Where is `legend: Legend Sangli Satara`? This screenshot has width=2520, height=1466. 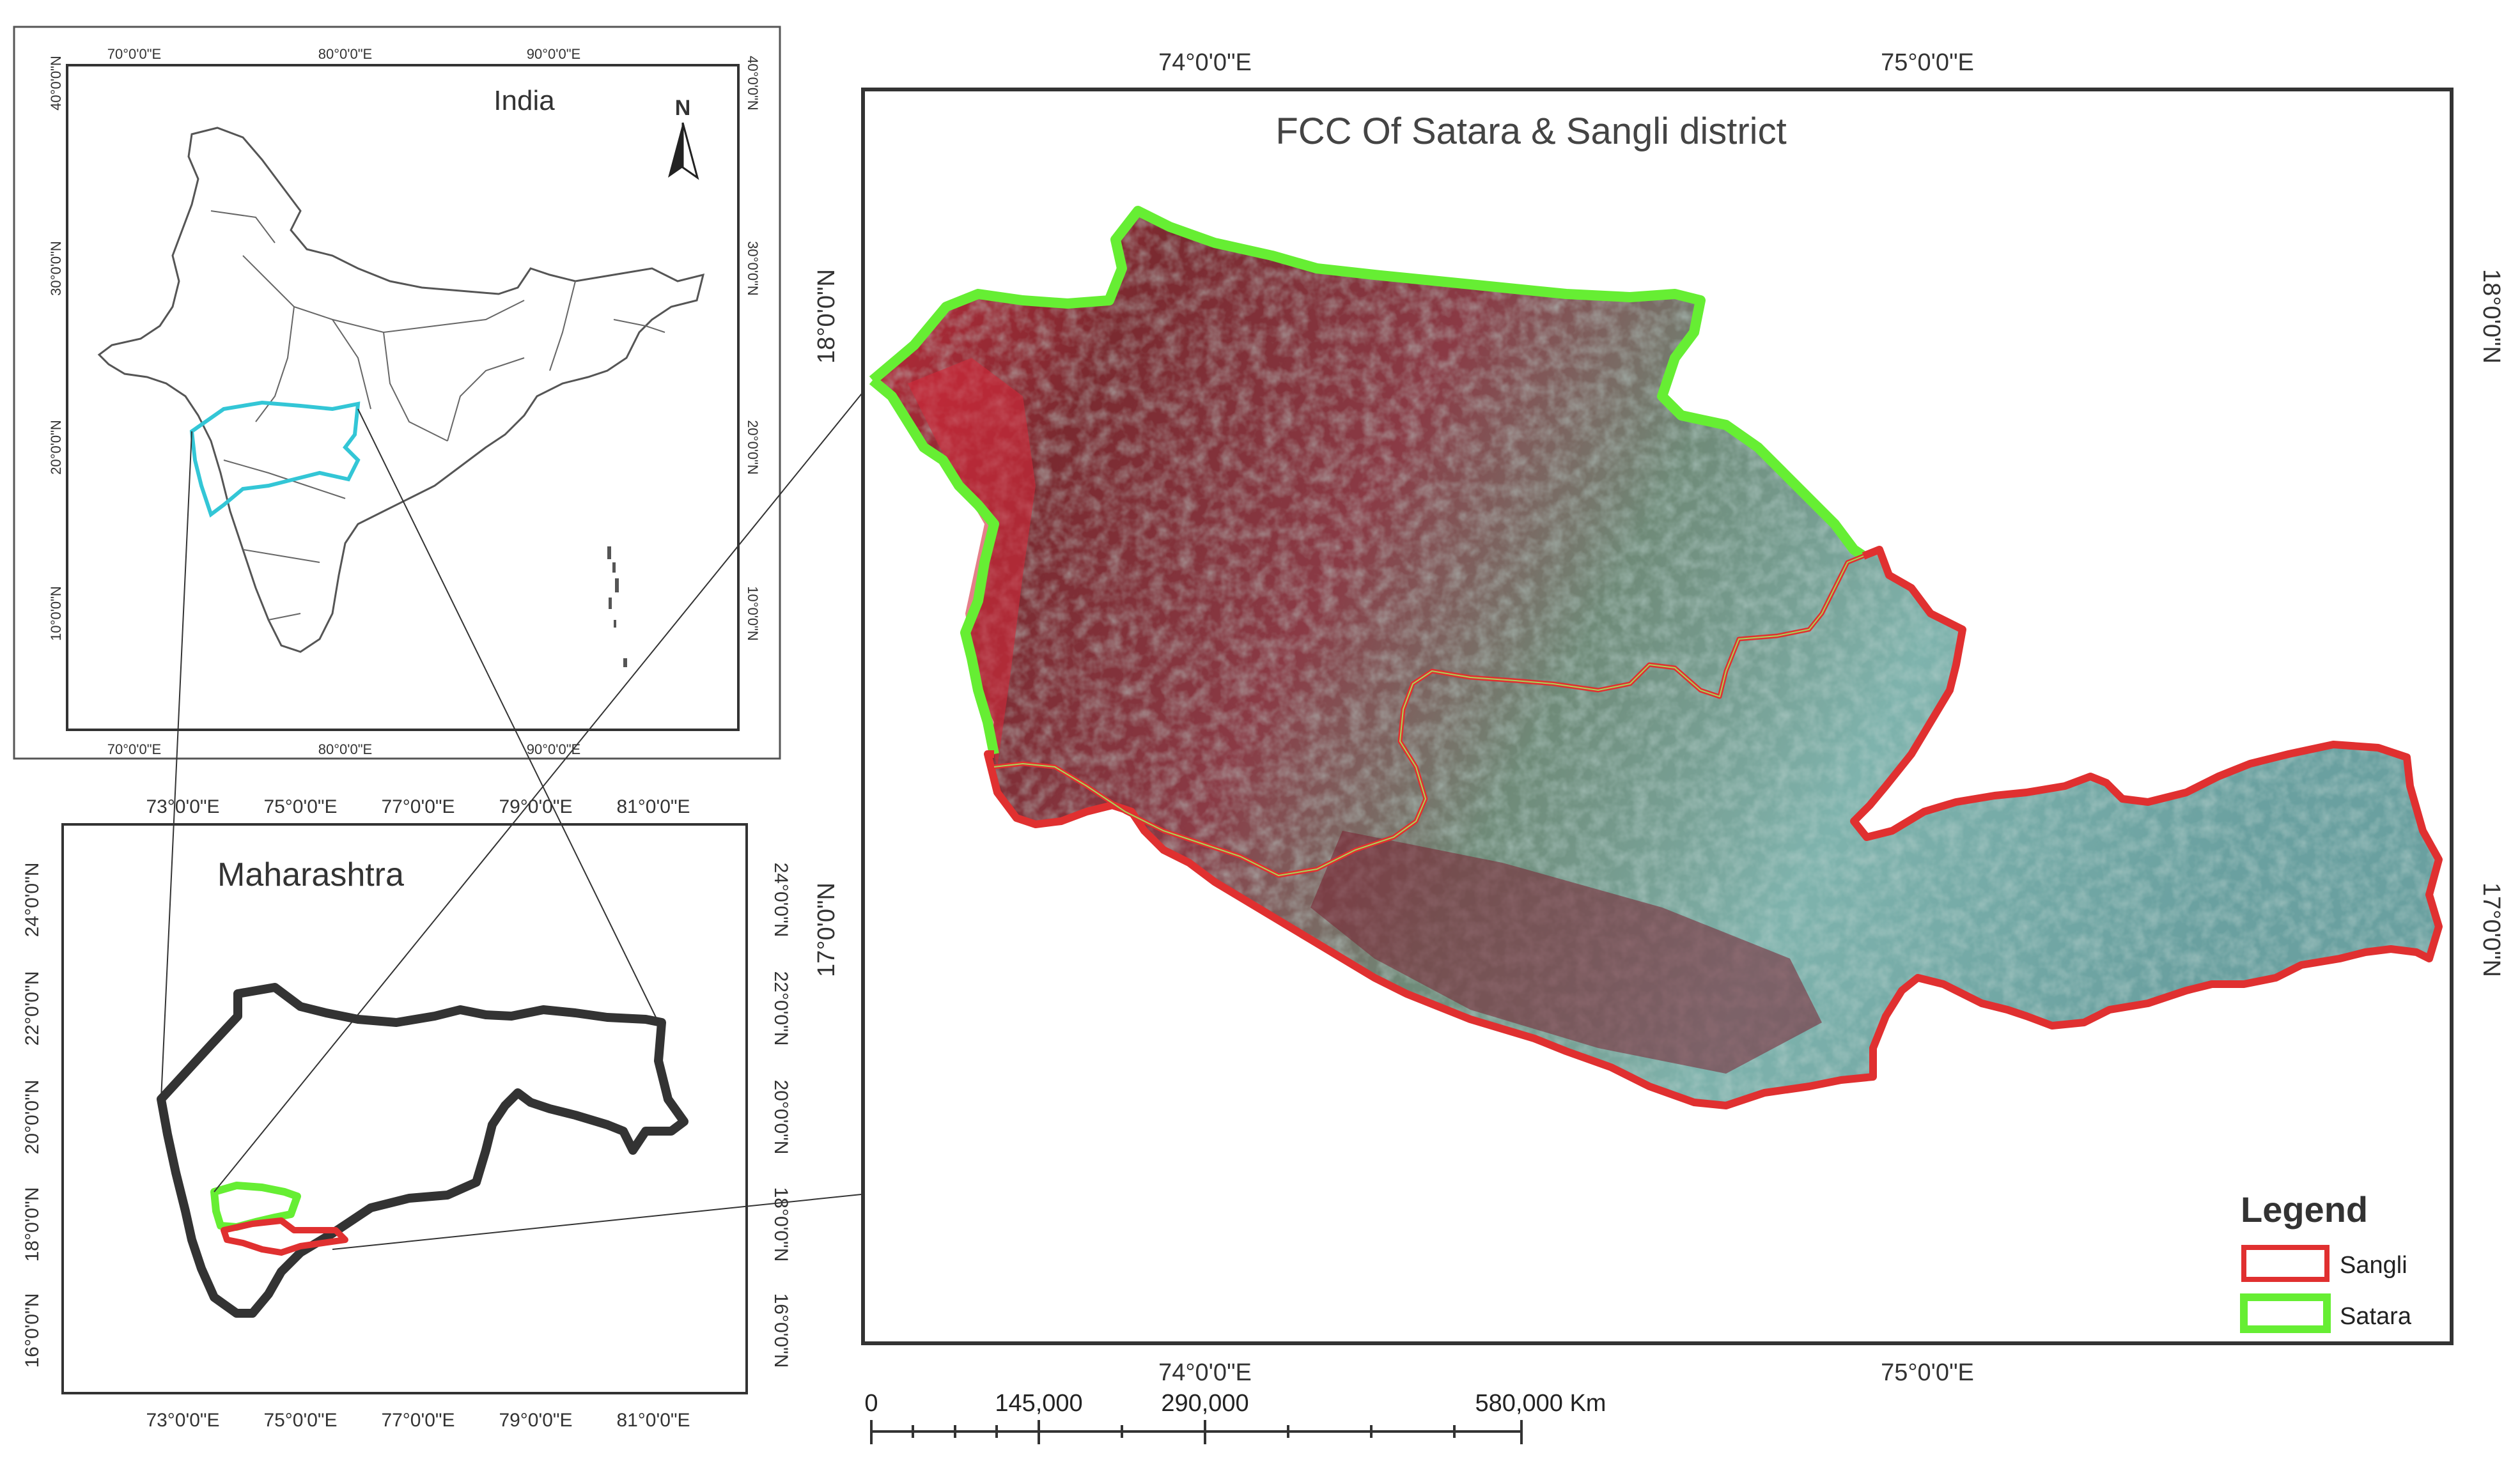
legend: Legend Sangli Satara is located at coordinates (2326, 1261).